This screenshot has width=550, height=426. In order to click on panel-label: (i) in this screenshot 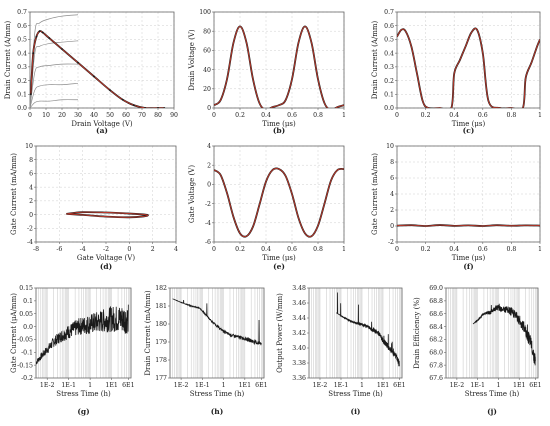, I will do `click(356, 411)`.